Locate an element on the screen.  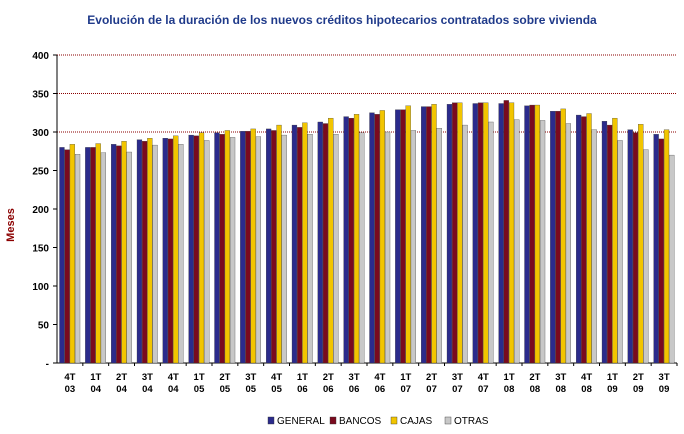
y-tick-label: 250 is located at coordinates (40, 172).